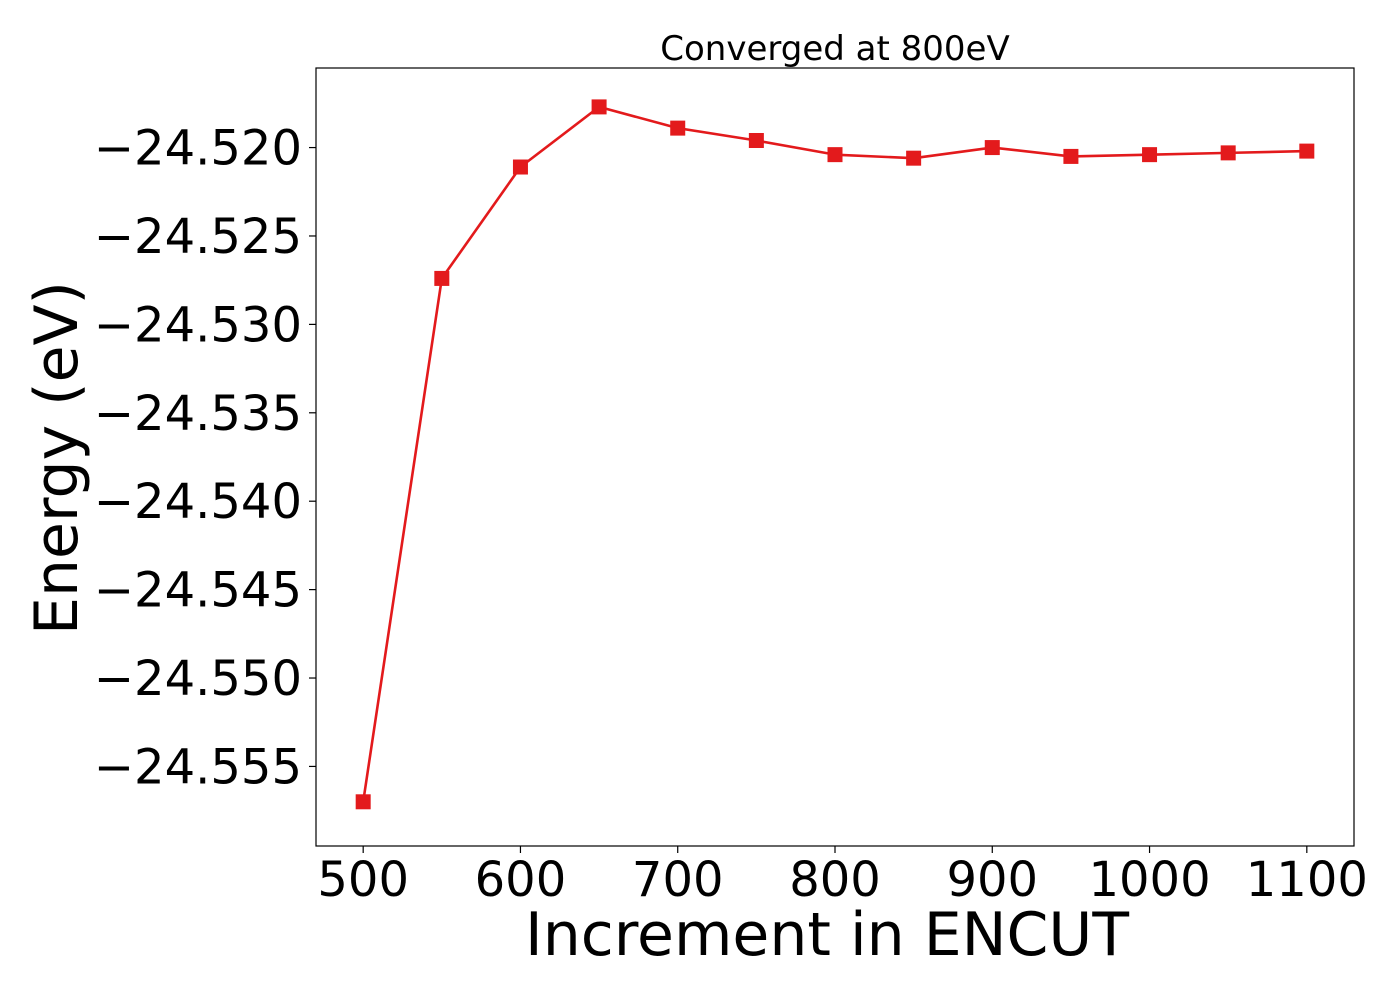 Image resolution: width=1400 pixels, height=1000 pixels. Describe the element at coordinates (198, 767) in the screenshot. I see `y-tick-label: −24.555` at that location.